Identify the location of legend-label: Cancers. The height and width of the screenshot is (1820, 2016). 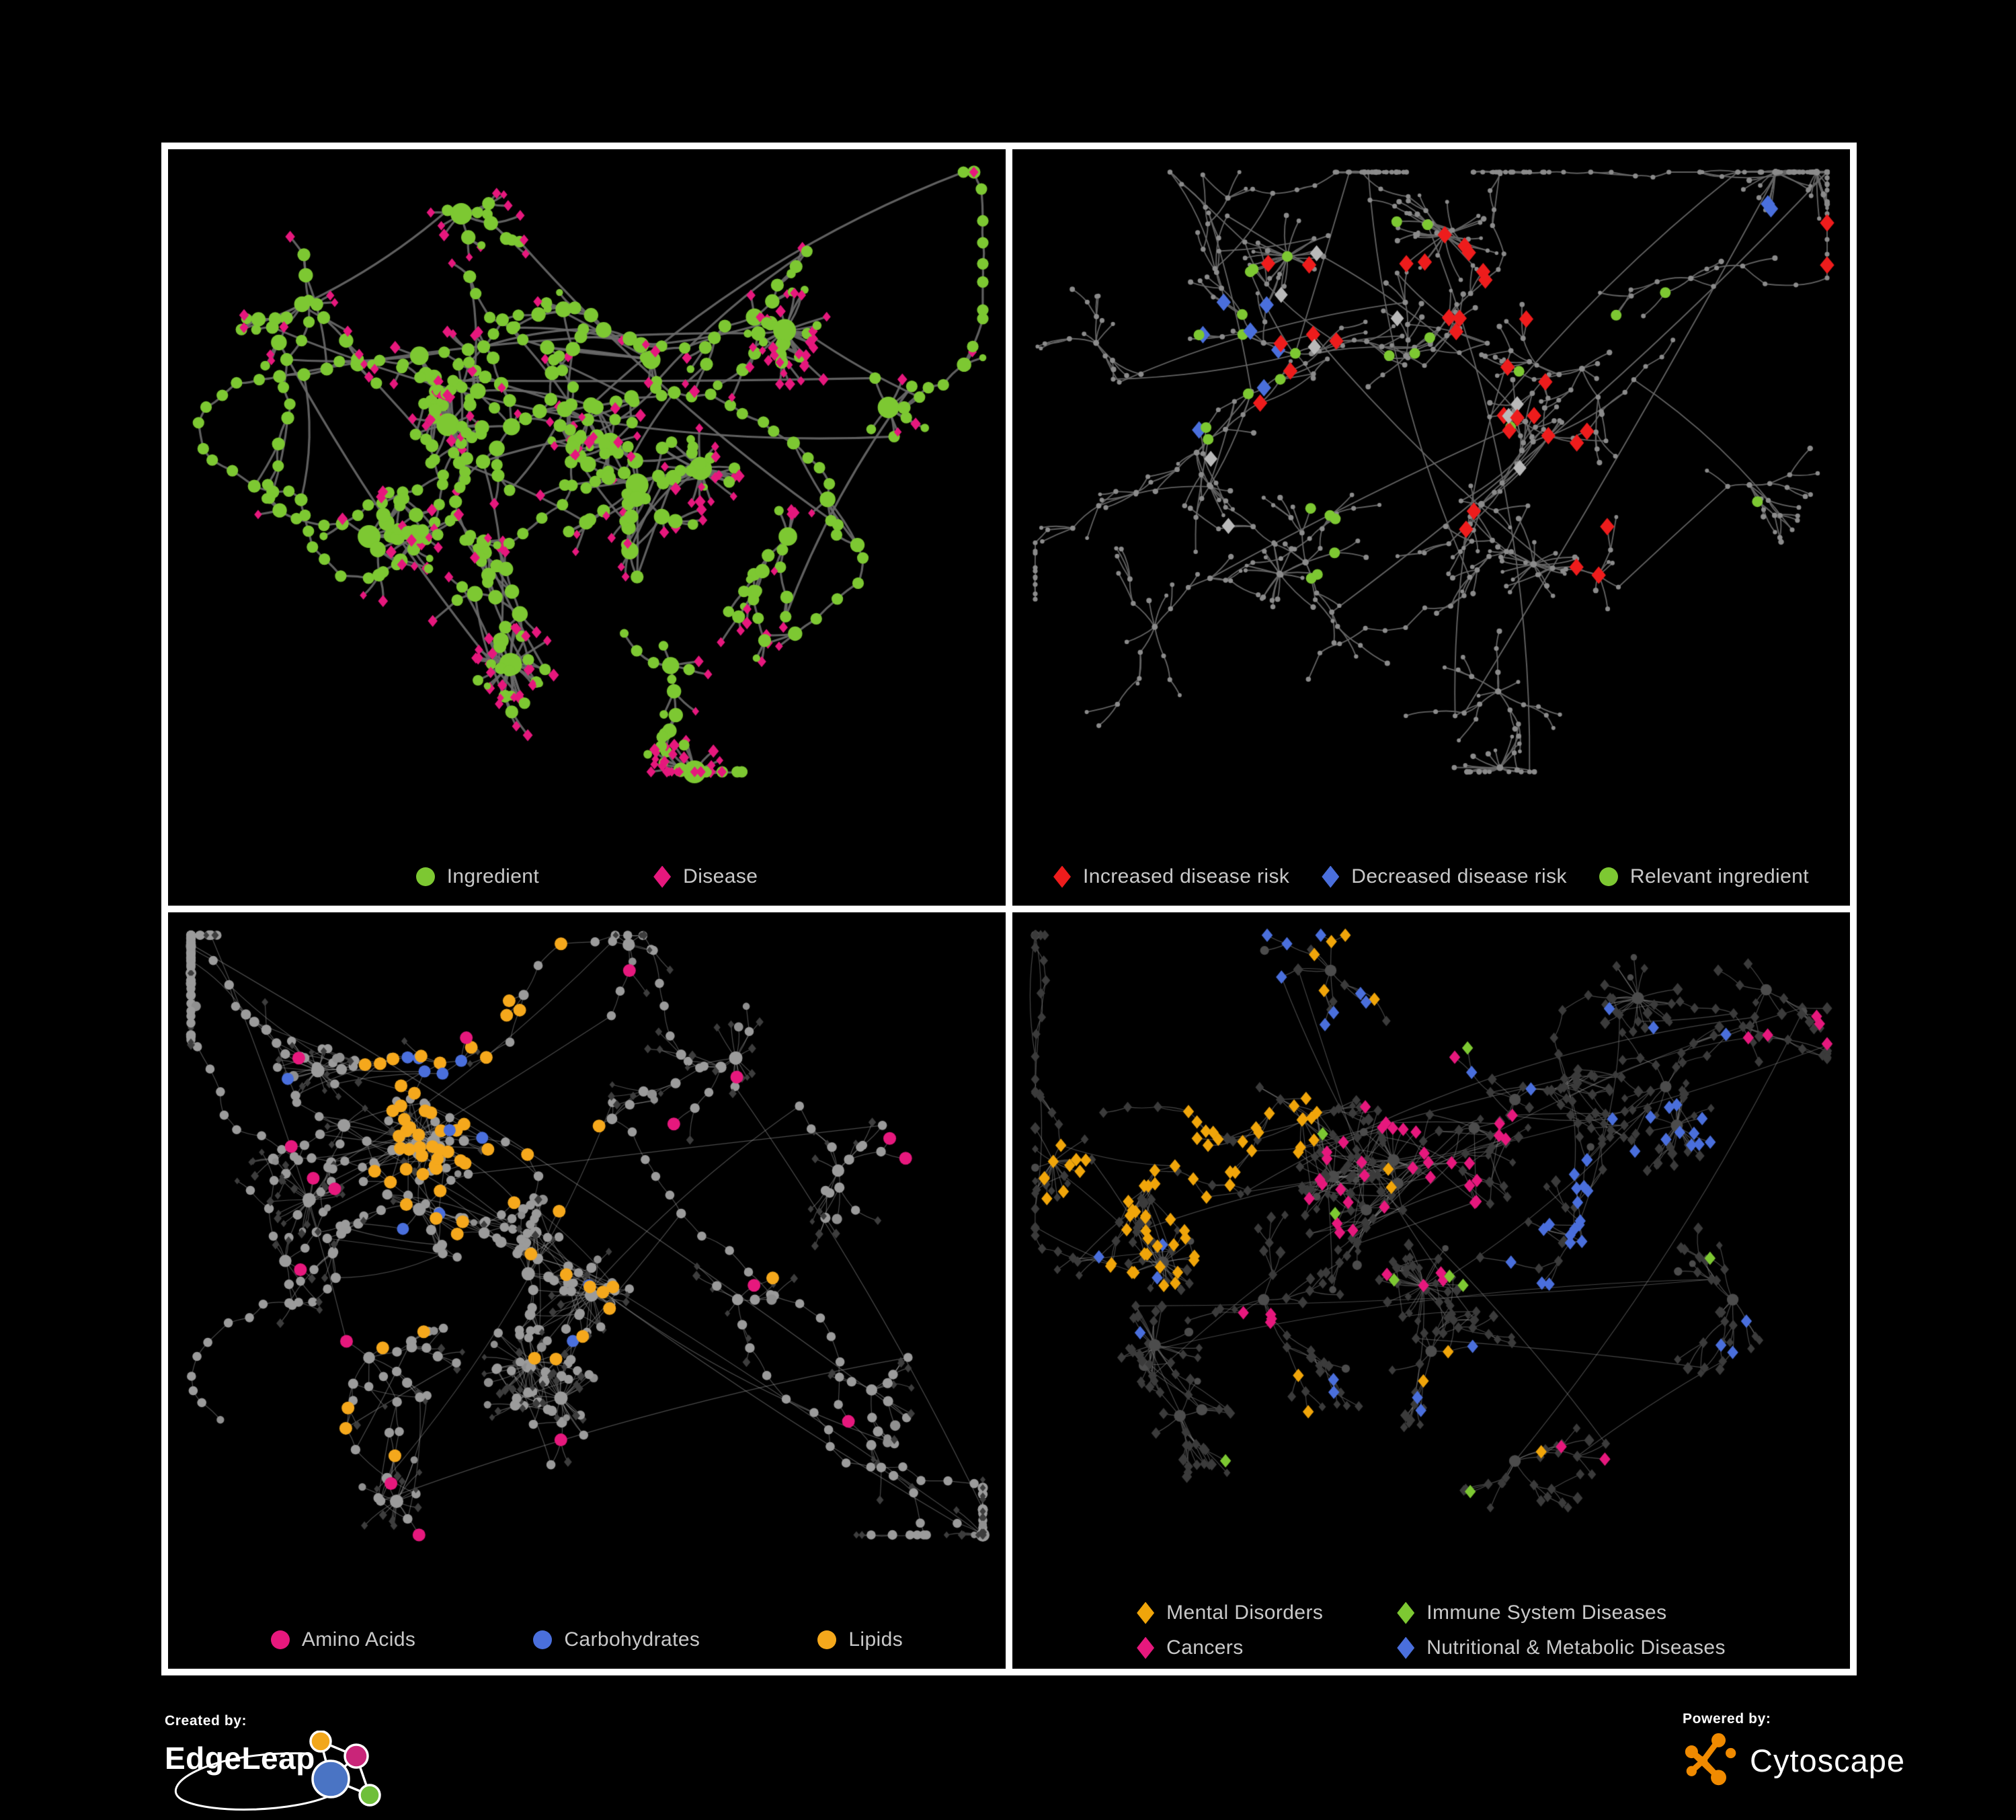
(1205, 1647).